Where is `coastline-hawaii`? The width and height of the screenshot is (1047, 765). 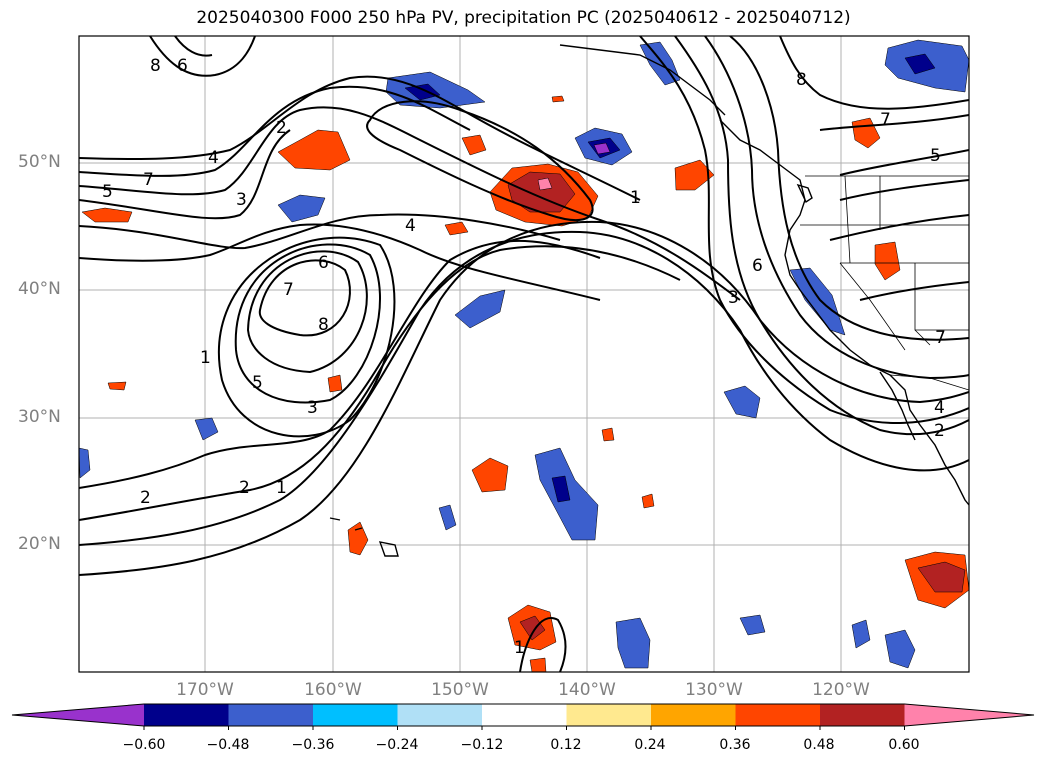 coastline-hawaii is located at coordinates (364, 537).